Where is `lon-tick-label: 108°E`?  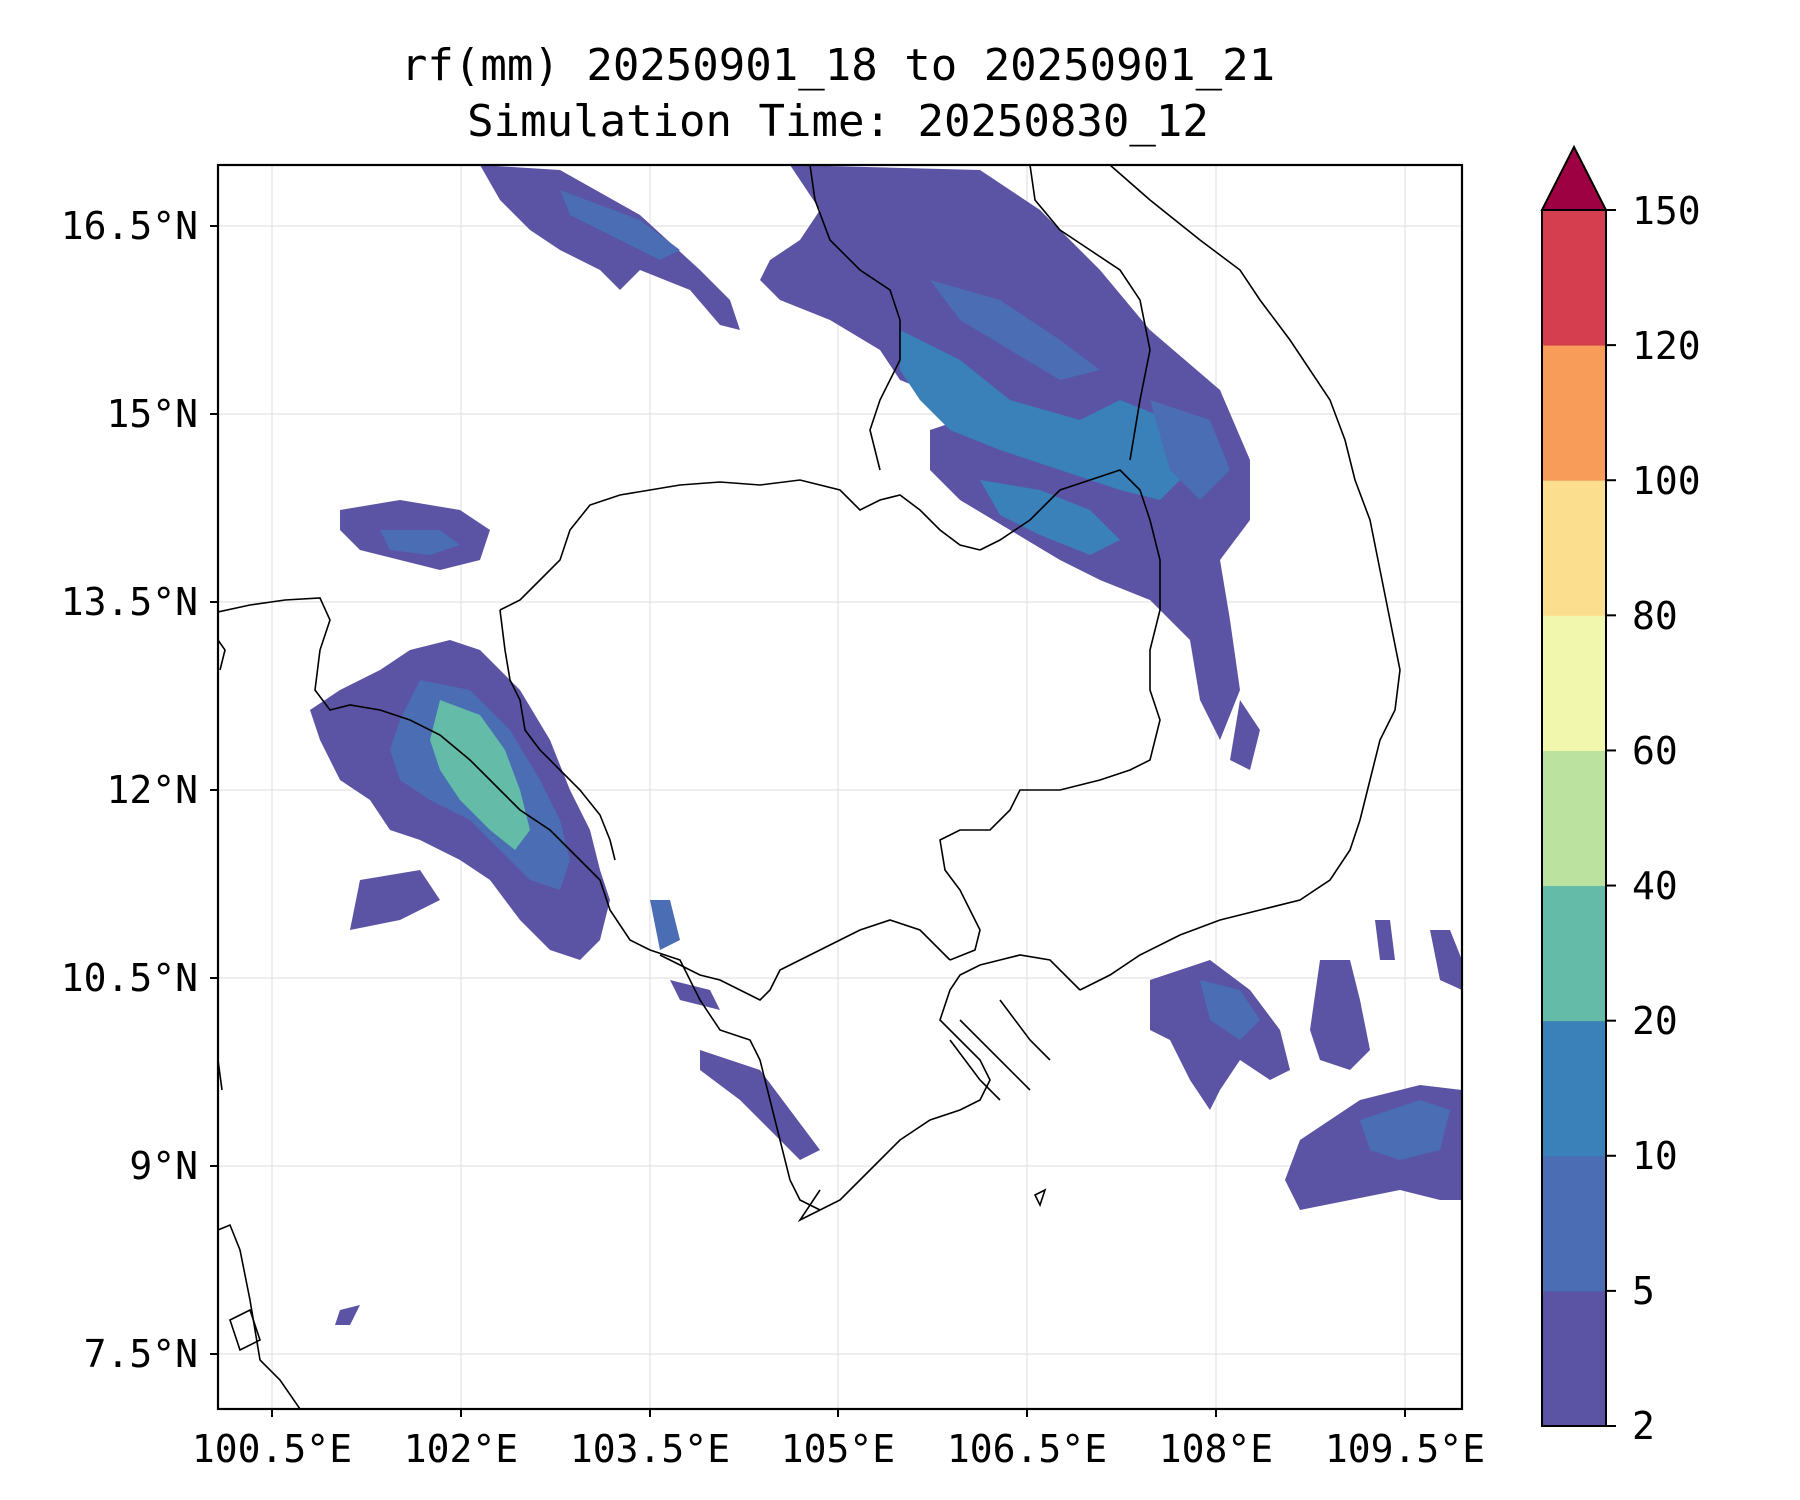 lon-tick-label: 108°E is located at coordinates (1216, 1449).